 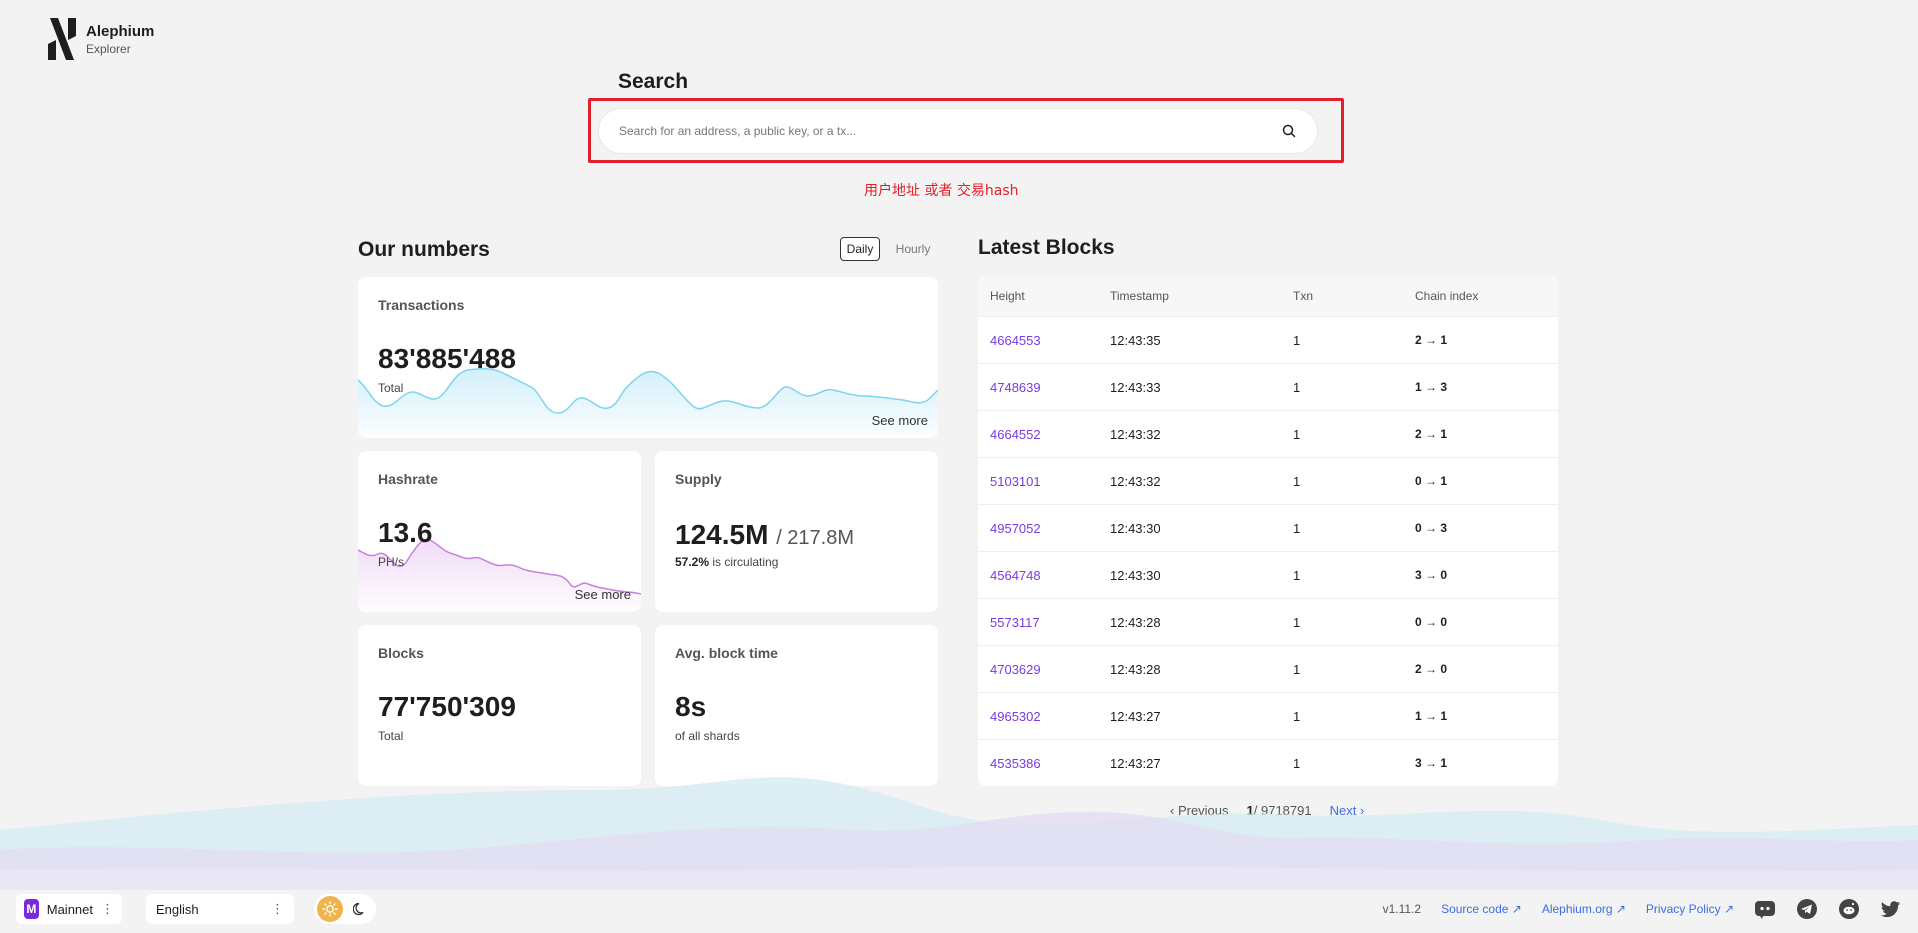 I want to click on supply-sub-text: is circulating, so click(x=745, y=562).